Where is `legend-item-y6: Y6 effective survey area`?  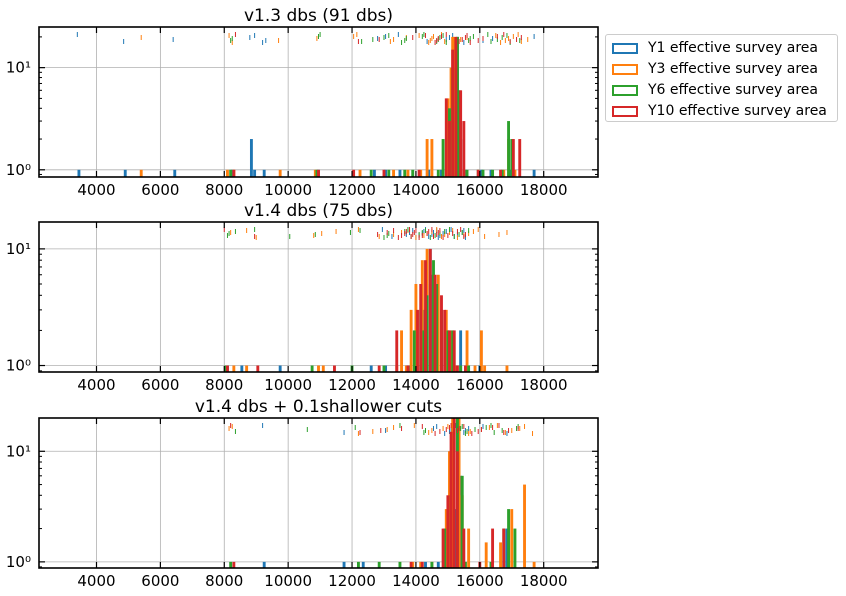
legend-item-y6: Y6 effective survey area is located at coordinates (715, 90).